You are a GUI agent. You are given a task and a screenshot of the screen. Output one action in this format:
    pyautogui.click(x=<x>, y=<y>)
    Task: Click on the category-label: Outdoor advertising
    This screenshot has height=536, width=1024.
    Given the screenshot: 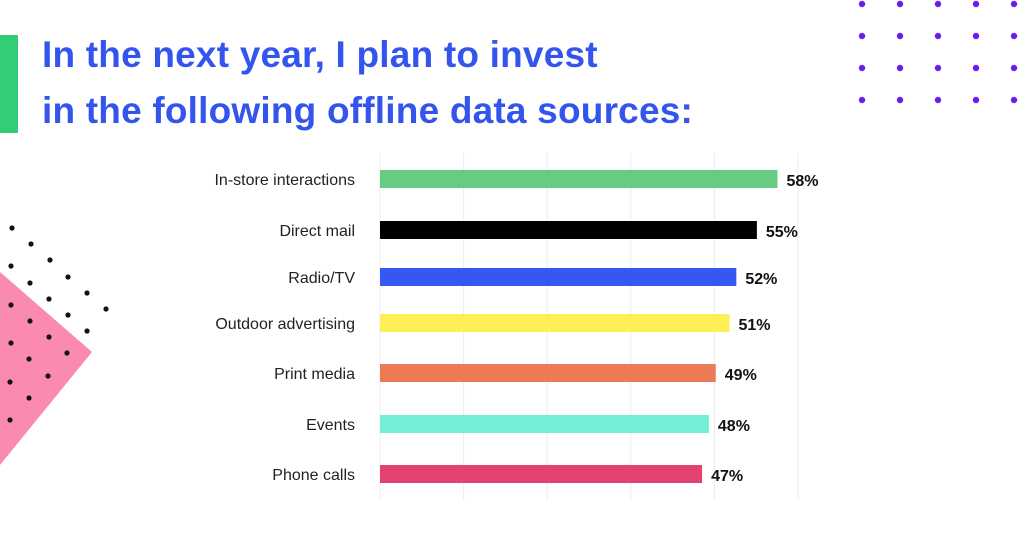 What is the action you would take?
    pyautogui.click(x=285, y=324)
    